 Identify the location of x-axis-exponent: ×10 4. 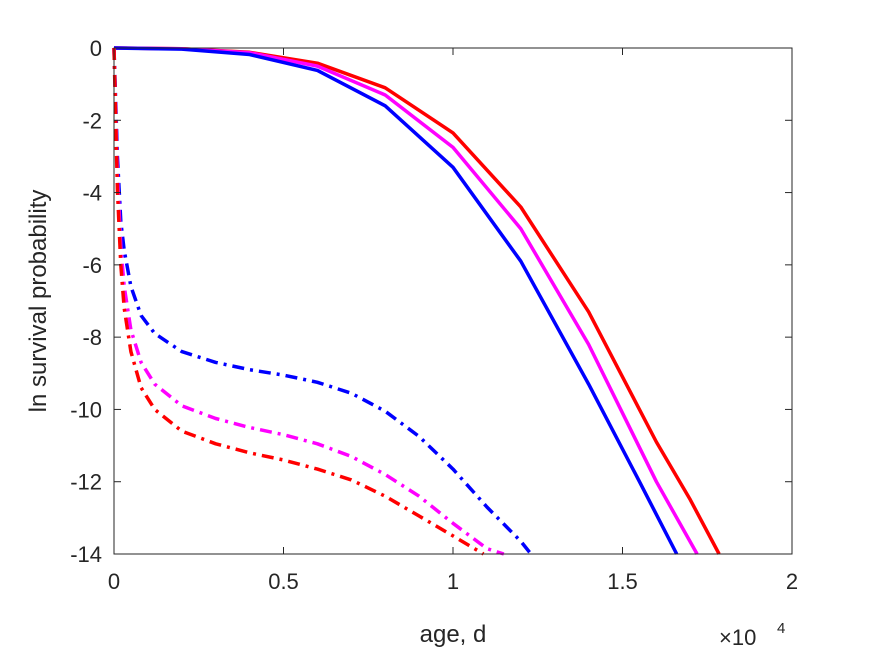
(752, 635).